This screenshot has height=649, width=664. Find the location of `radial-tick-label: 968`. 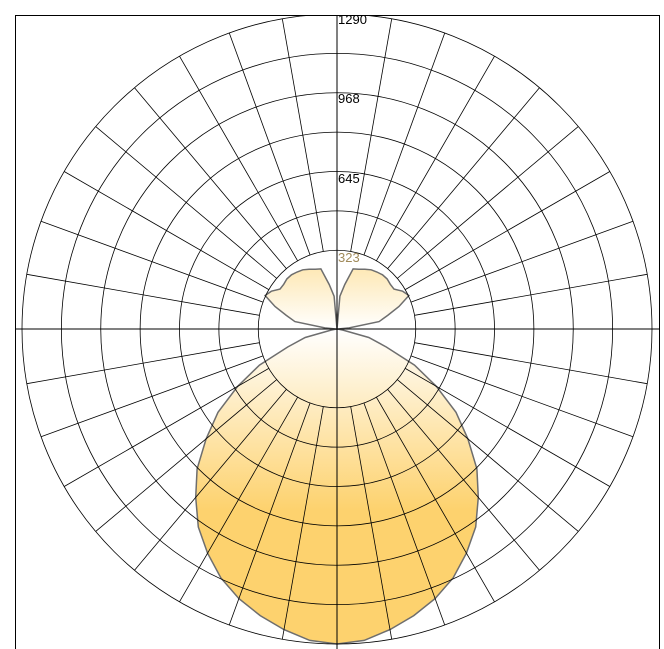

radial-tick-label: 968 is located at coordinates (349, 98).